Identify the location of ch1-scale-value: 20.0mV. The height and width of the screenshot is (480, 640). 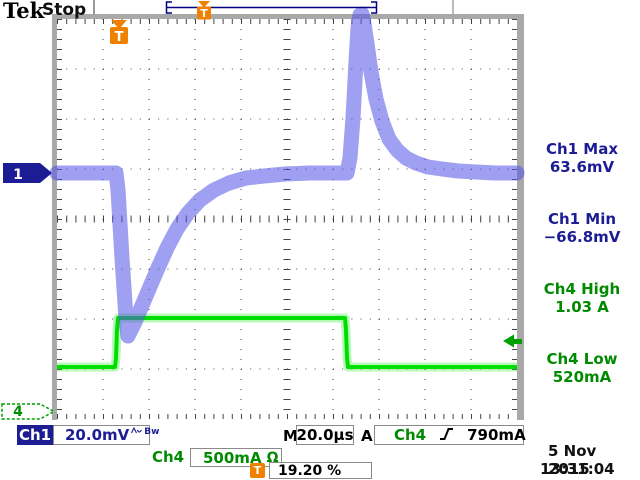
(97, 435).